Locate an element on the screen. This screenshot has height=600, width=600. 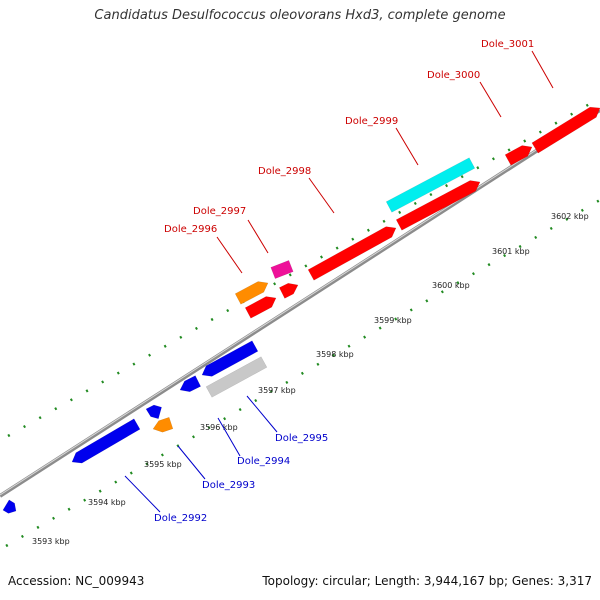
kbp-label: 3594 kbp is located at coordinates (107, 502).